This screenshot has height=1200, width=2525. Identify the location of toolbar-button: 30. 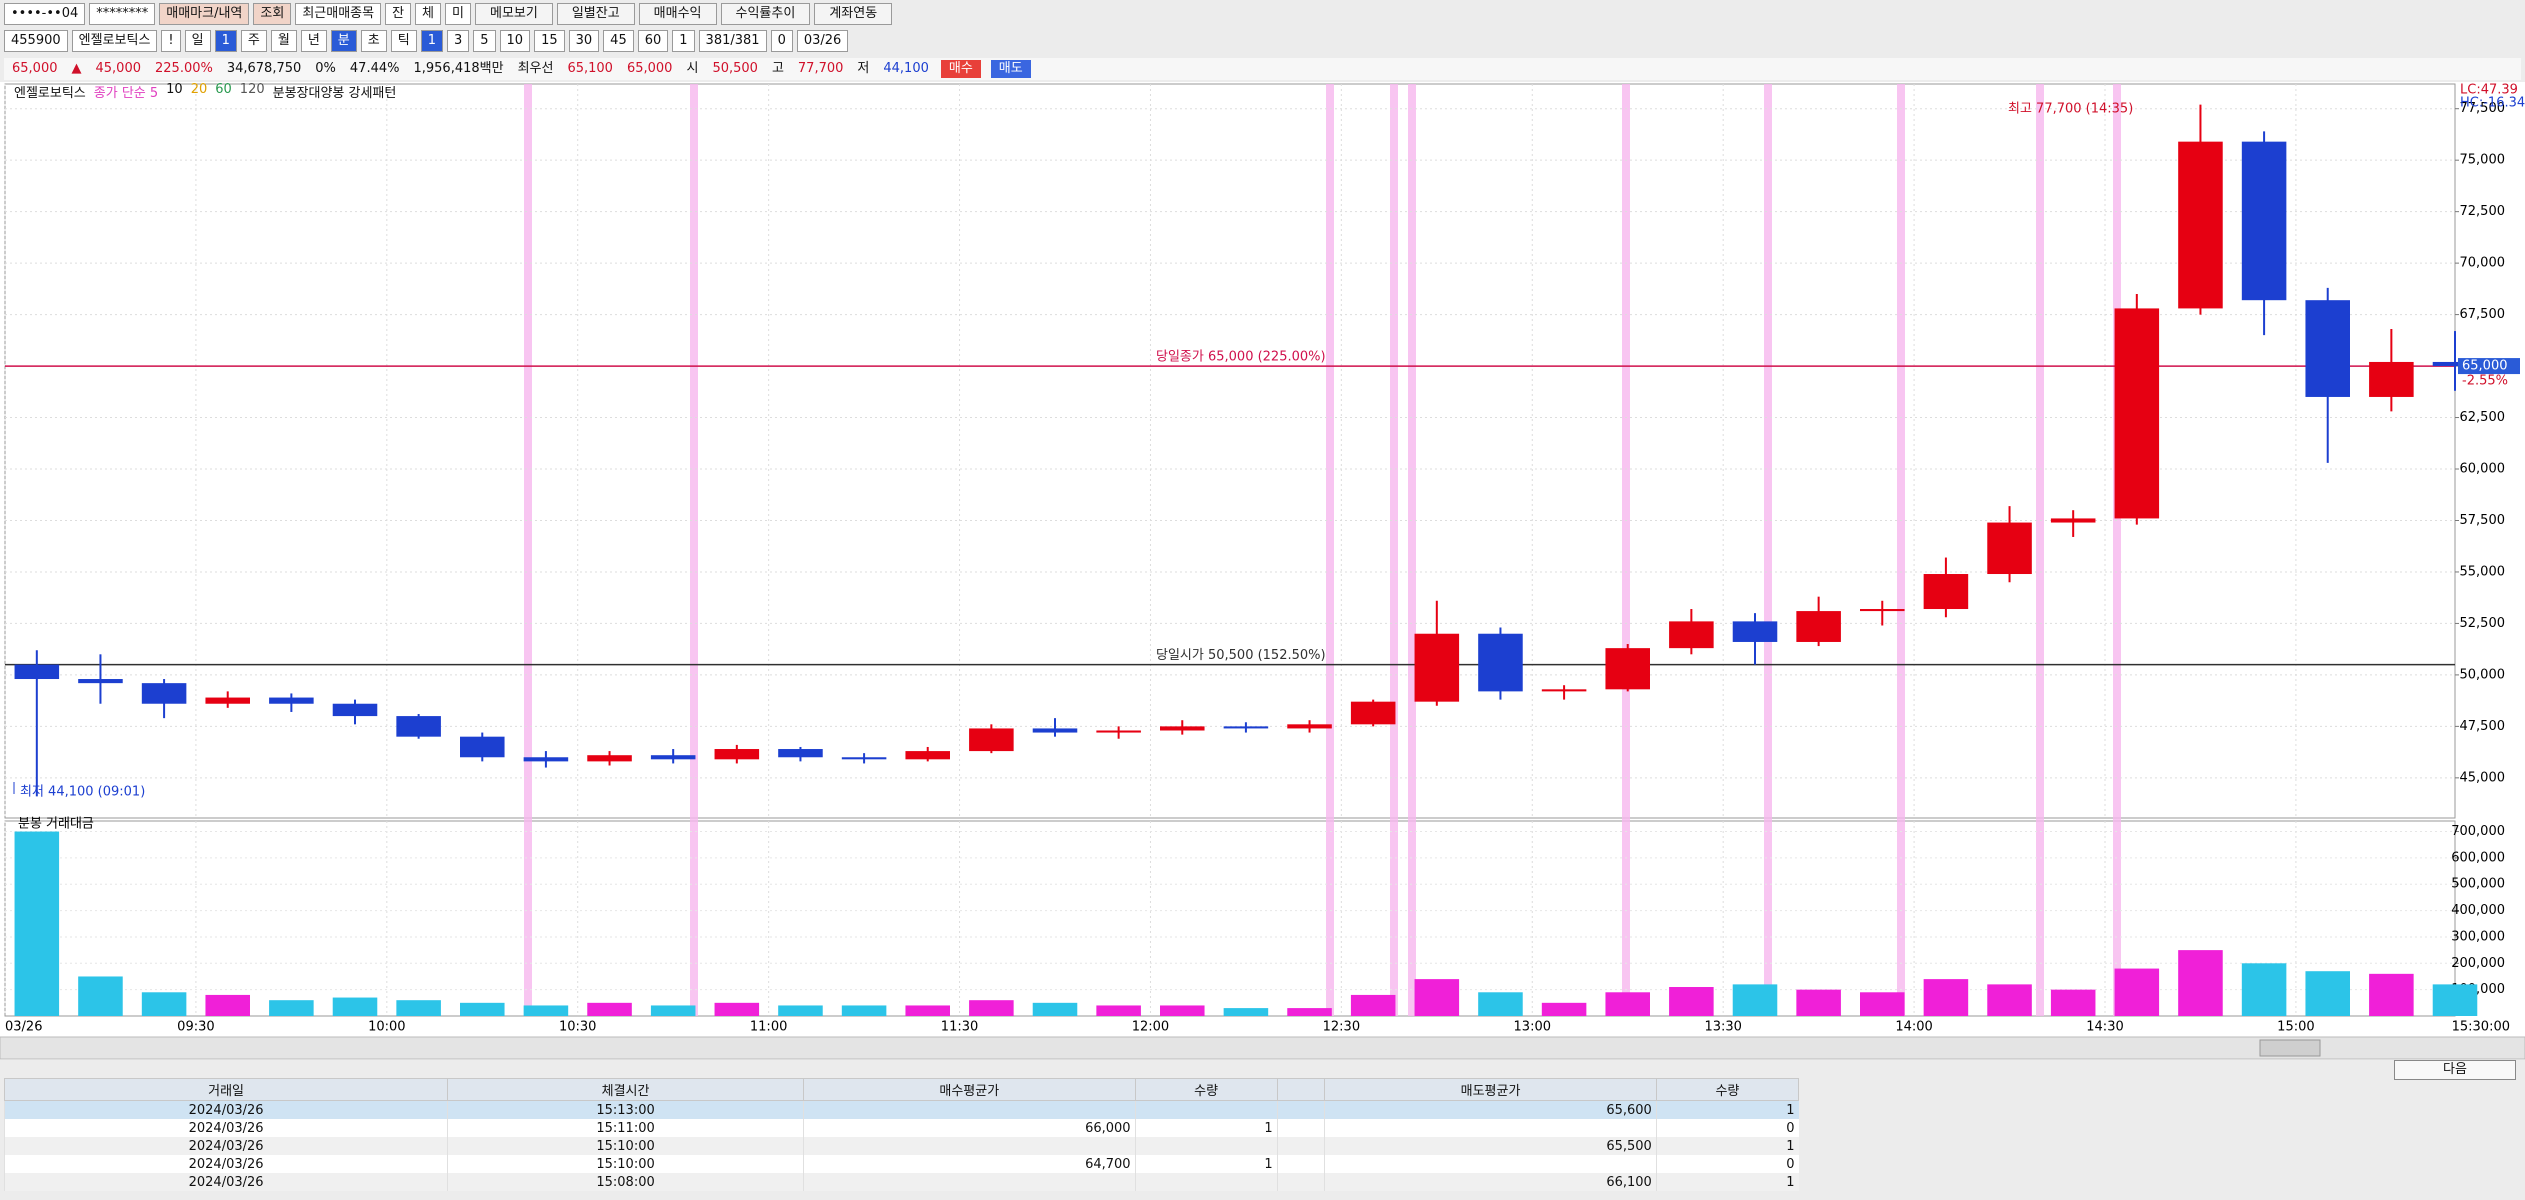
(584, 41).